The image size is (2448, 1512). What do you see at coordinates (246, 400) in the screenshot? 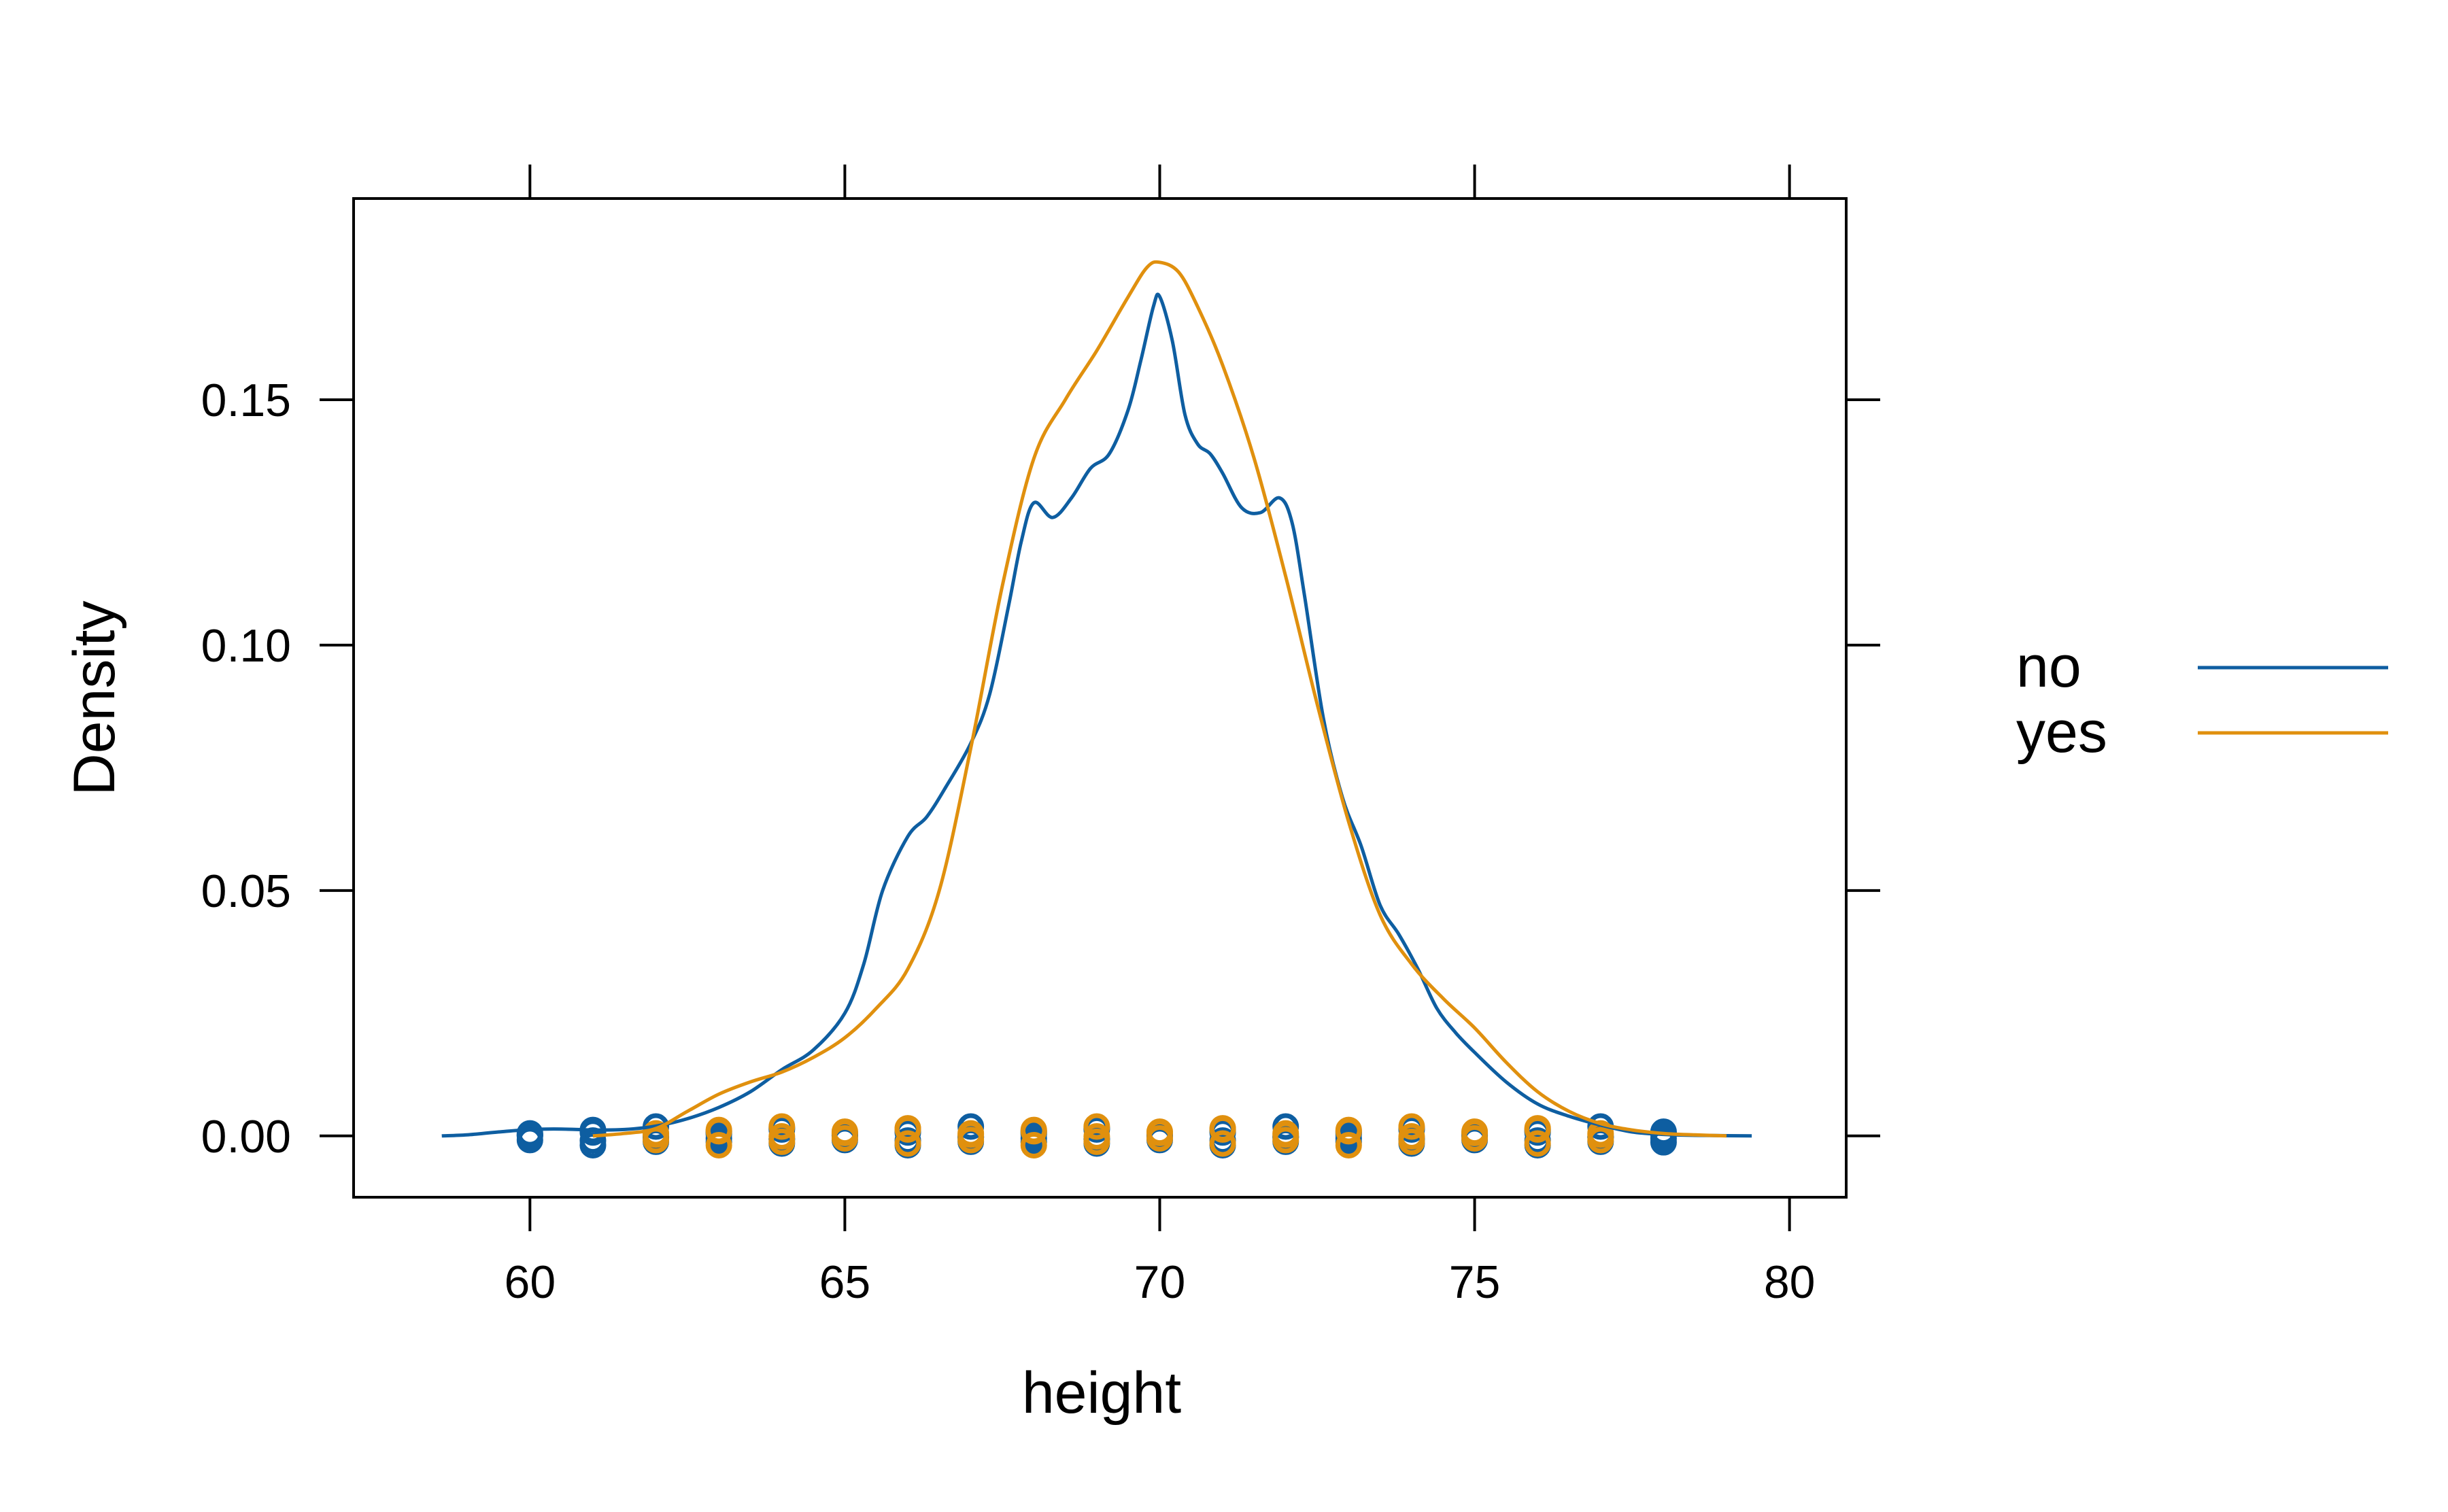
I see `y-tick-label: 0.15` at bounding box center [246, 400].